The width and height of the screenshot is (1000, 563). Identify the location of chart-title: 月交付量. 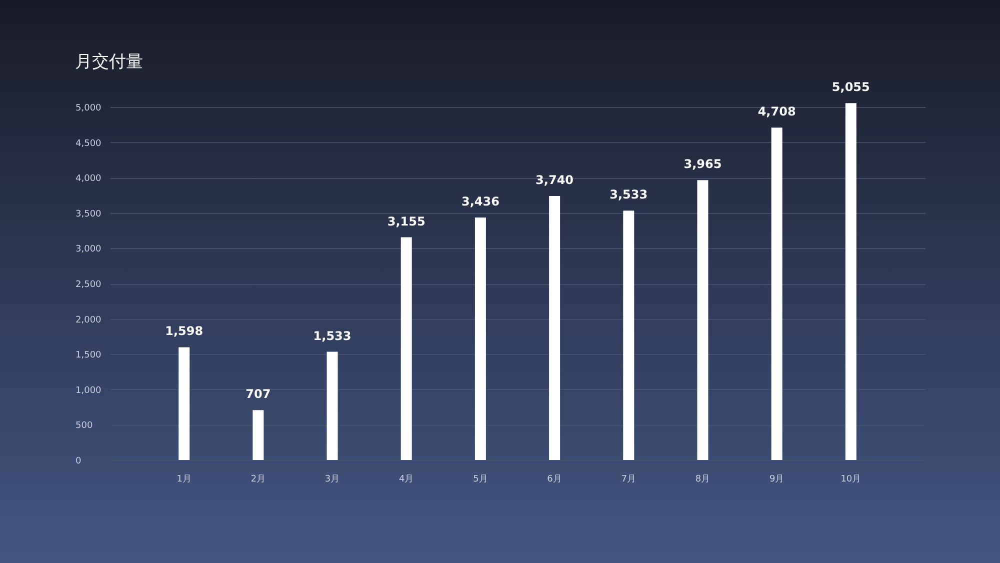
(109, 62).